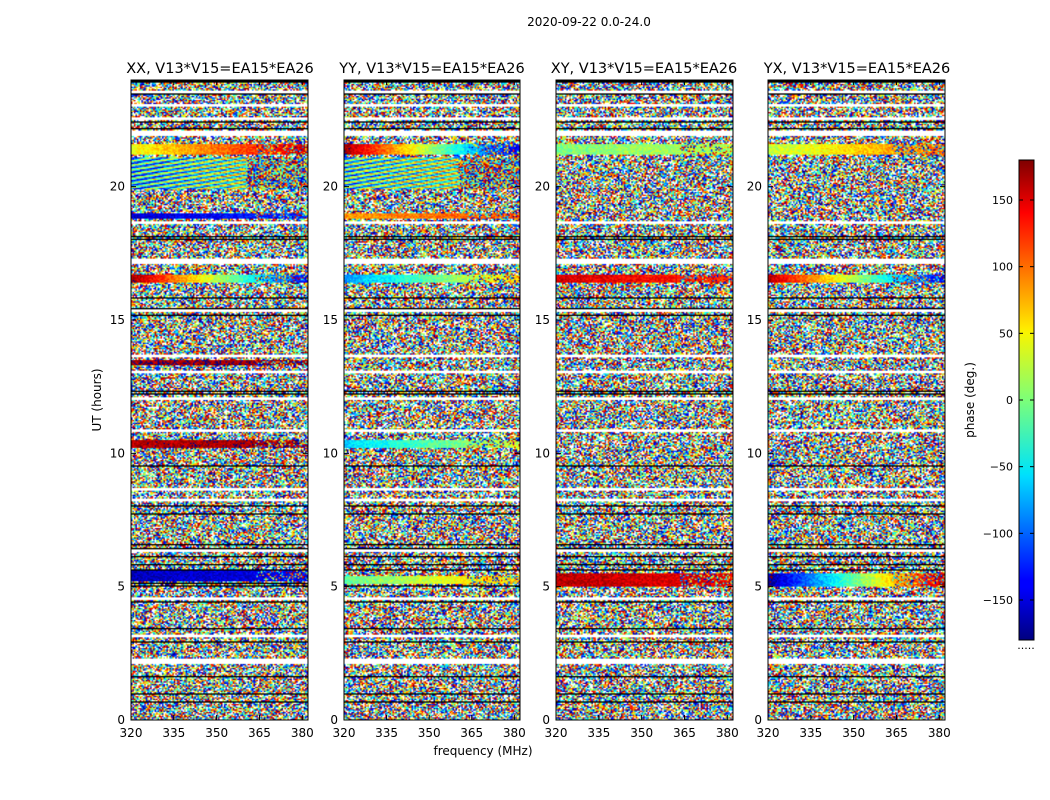 This screenshot has height=800, width=1050. I want to click on y-tick-label-yy: 10, so click(330, 453).